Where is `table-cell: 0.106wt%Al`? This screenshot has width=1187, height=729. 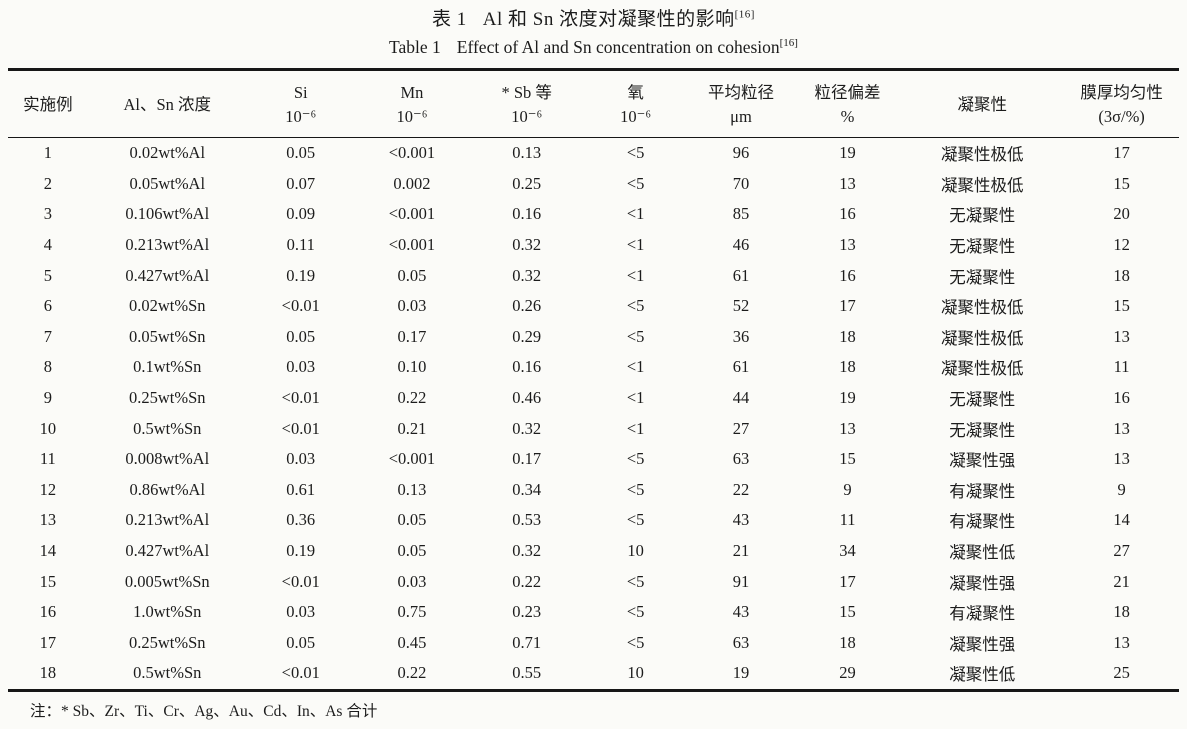
table-cell: 0.106wt%Al is located at coordinates (167, 214).